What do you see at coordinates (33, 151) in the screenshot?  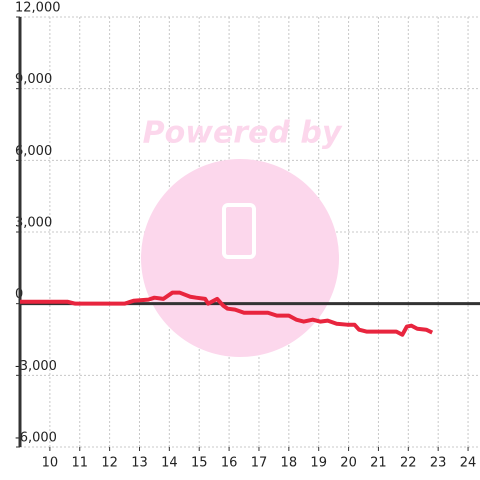 I see `y-tick-label: 6,000` at bounding box center [33, 151].